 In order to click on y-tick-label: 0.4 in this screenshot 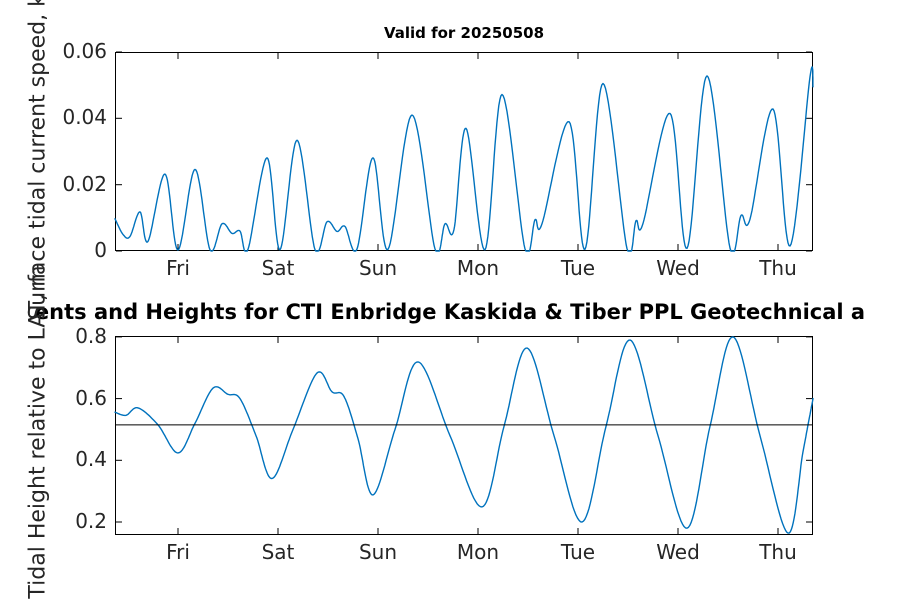, I will do `click(91, 459)`.